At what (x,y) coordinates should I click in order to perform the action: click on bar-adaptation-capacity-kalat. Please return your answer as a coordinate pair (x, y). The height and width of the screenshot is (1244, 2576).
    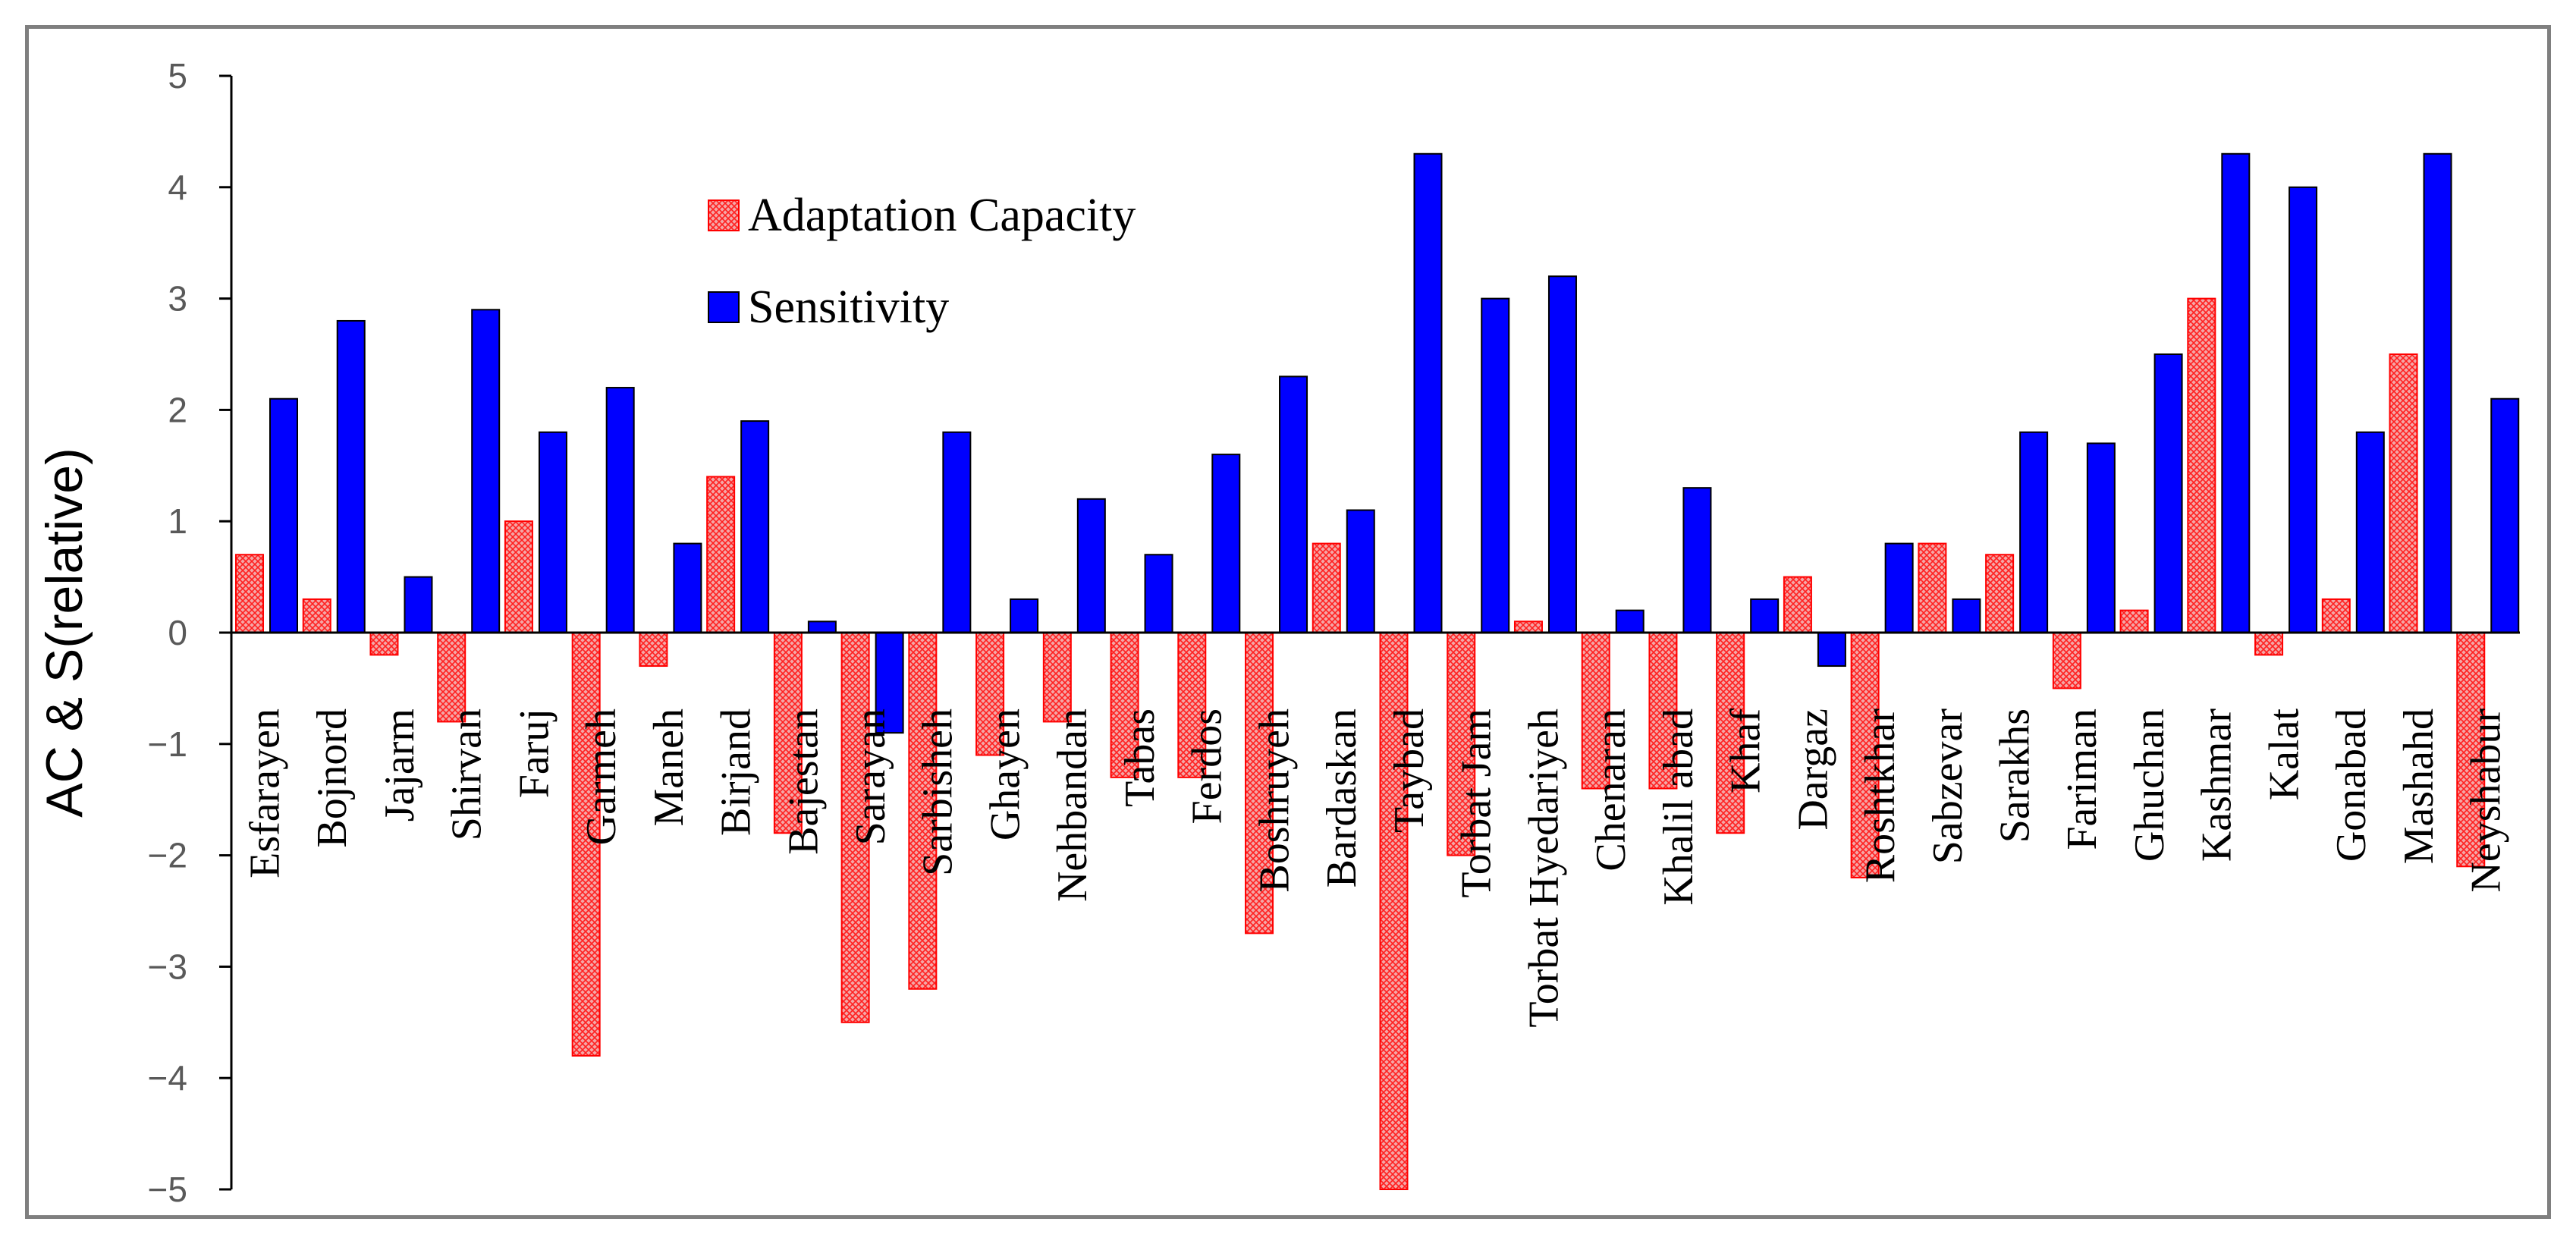
    Looking at the image, I should click on (2269, 644).